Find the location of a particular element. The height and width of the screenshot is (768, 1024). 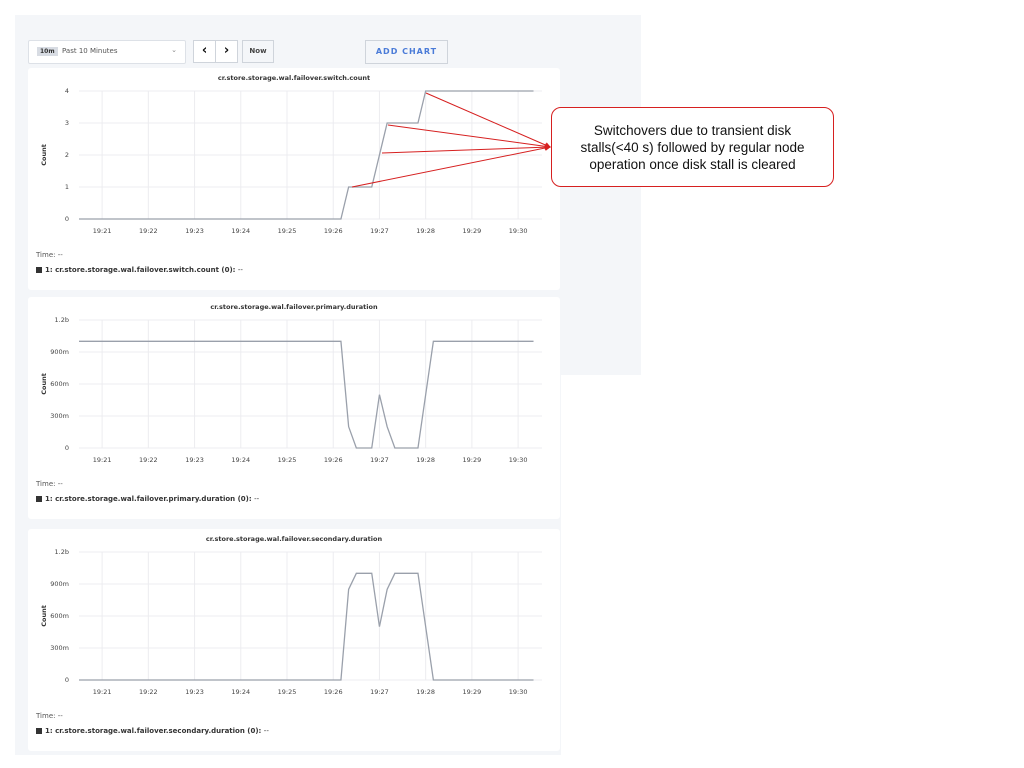

y-tick-label: 4 is located at coordinates (67, 91).